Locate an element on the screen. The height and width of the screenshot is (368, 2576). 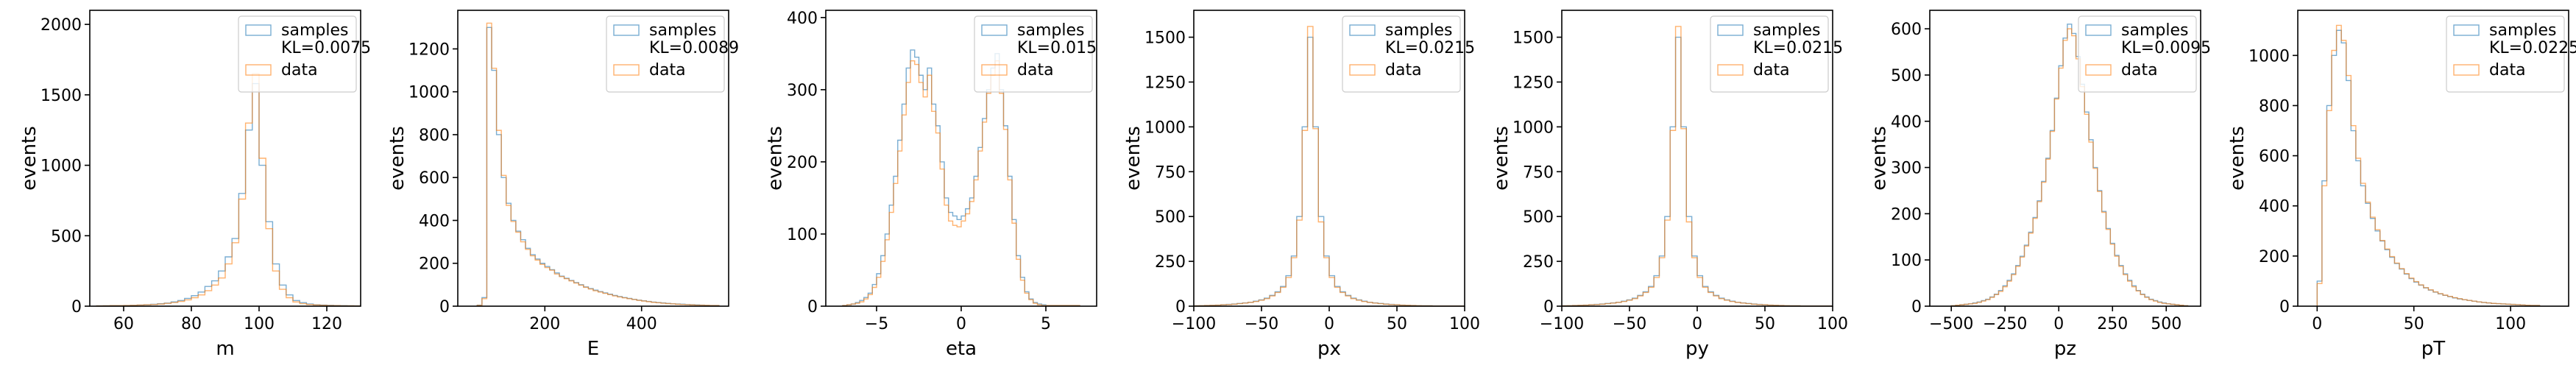
legend-label-kl: KL=0.0225 is located at coordinates (2532, 48).